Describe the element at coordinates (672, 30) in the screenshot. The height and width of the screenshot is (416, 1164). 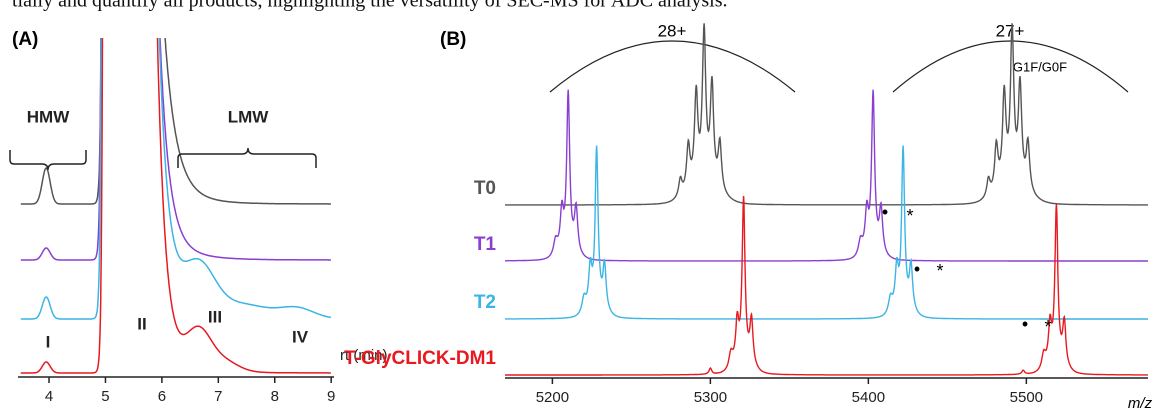
I see `charge-label: 28+` at that location.